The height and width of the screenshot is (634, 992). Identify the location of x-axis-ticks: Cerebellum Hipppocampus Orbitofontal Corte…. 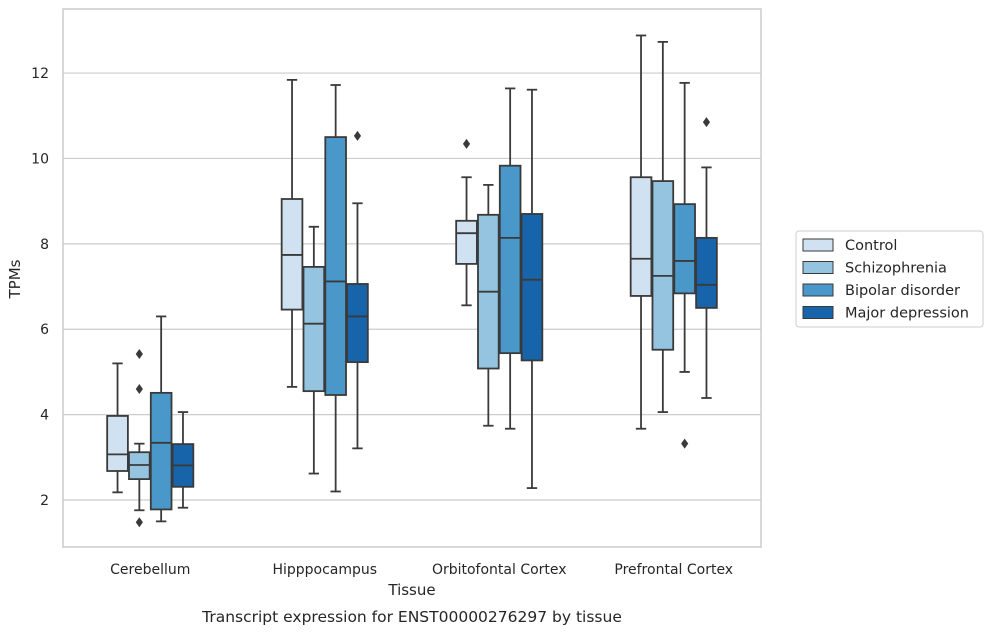
(421, 570).